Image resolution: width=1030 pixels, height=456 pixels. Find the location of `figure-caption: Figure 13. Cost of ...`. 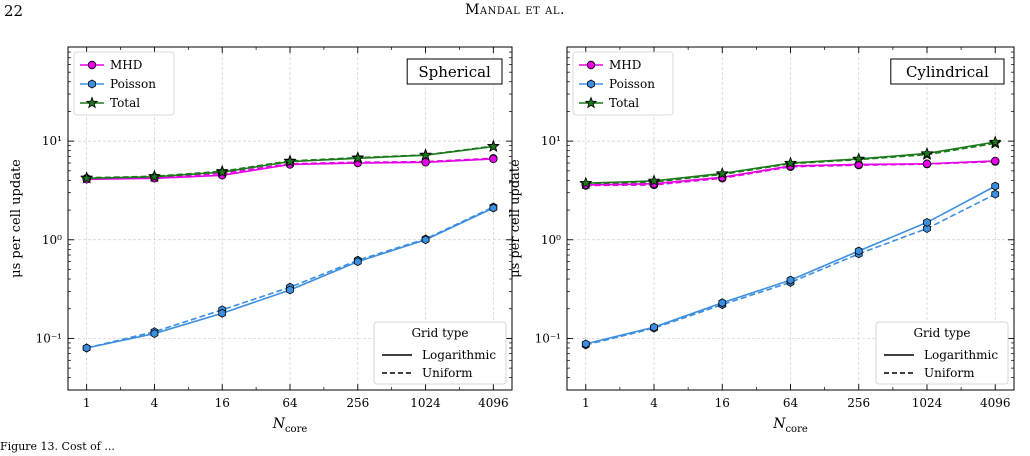

figure-caption: Figure 13. Cost of ... is located at coordinates (57, 446).